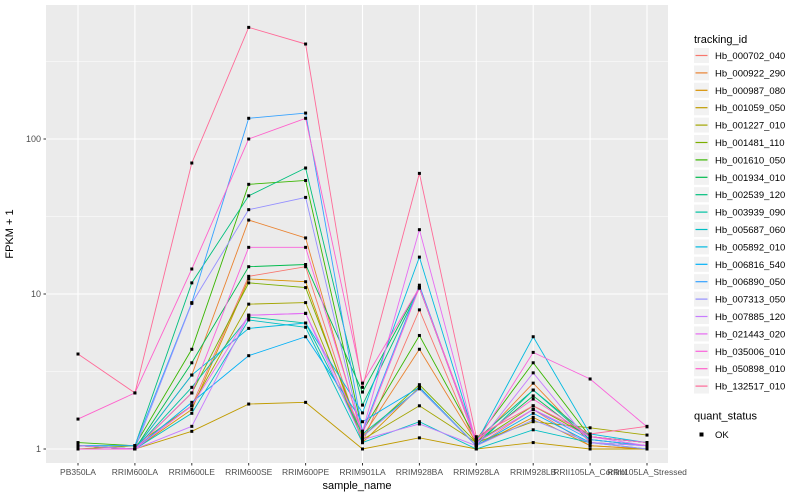  What do you see at coordinates (249, 472) in the screenshot?
I see `x-tick-label: RRIM600SE` at bounding box center [249, 472].